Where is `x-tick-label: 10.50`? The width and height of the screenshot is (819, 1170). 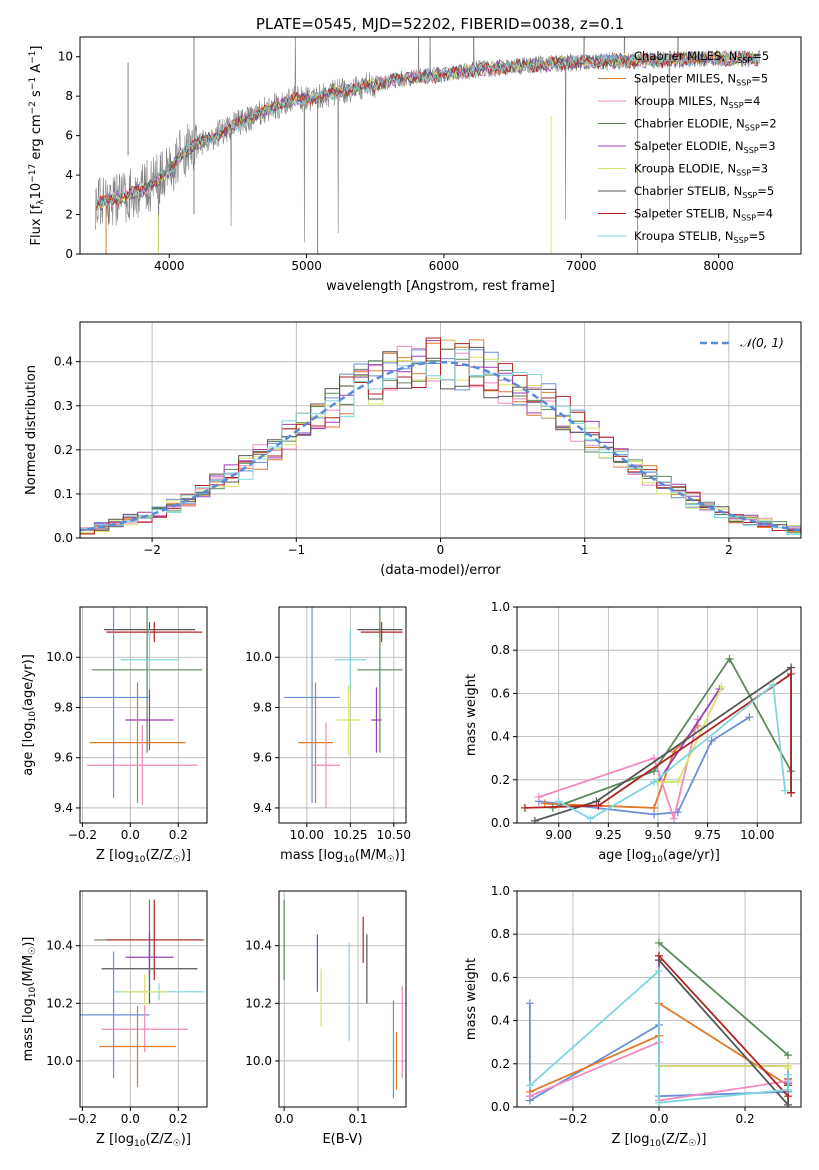 x-tick-label: 10.50 is located at coordinates (394, 835).